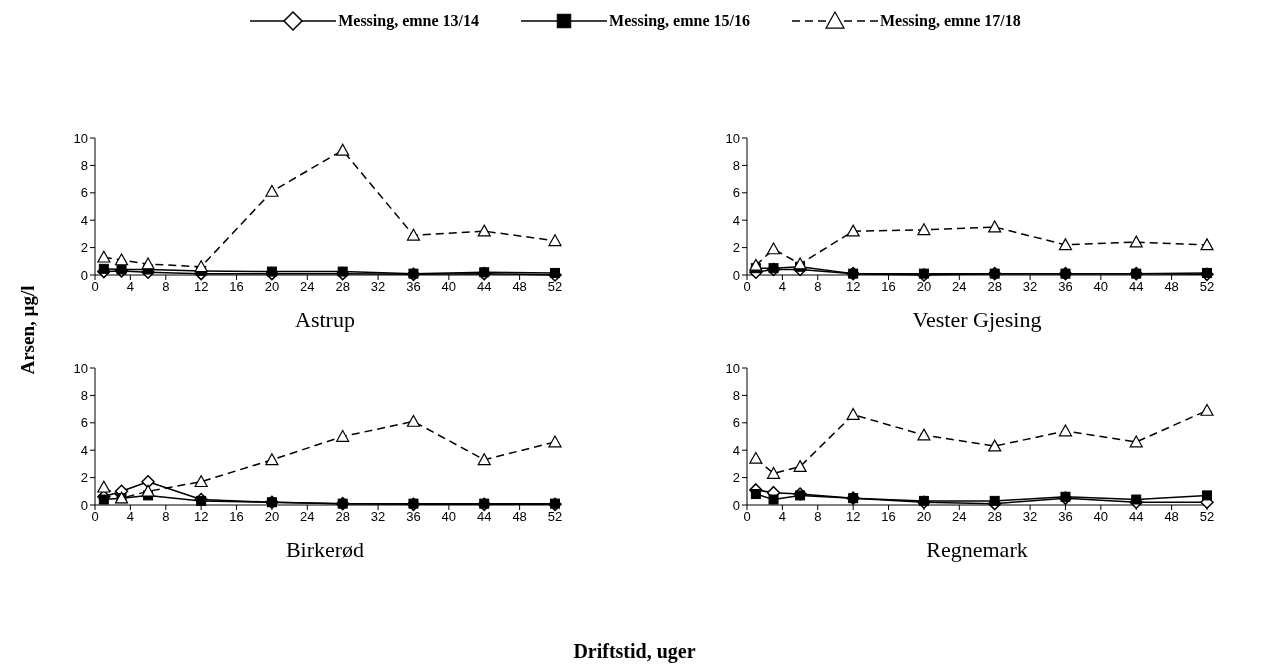  What do you see at coordinates (950, 21) in the screenshot?
I see `legend-label: Messing, emne 17/18` at bounding box center [950, 21].